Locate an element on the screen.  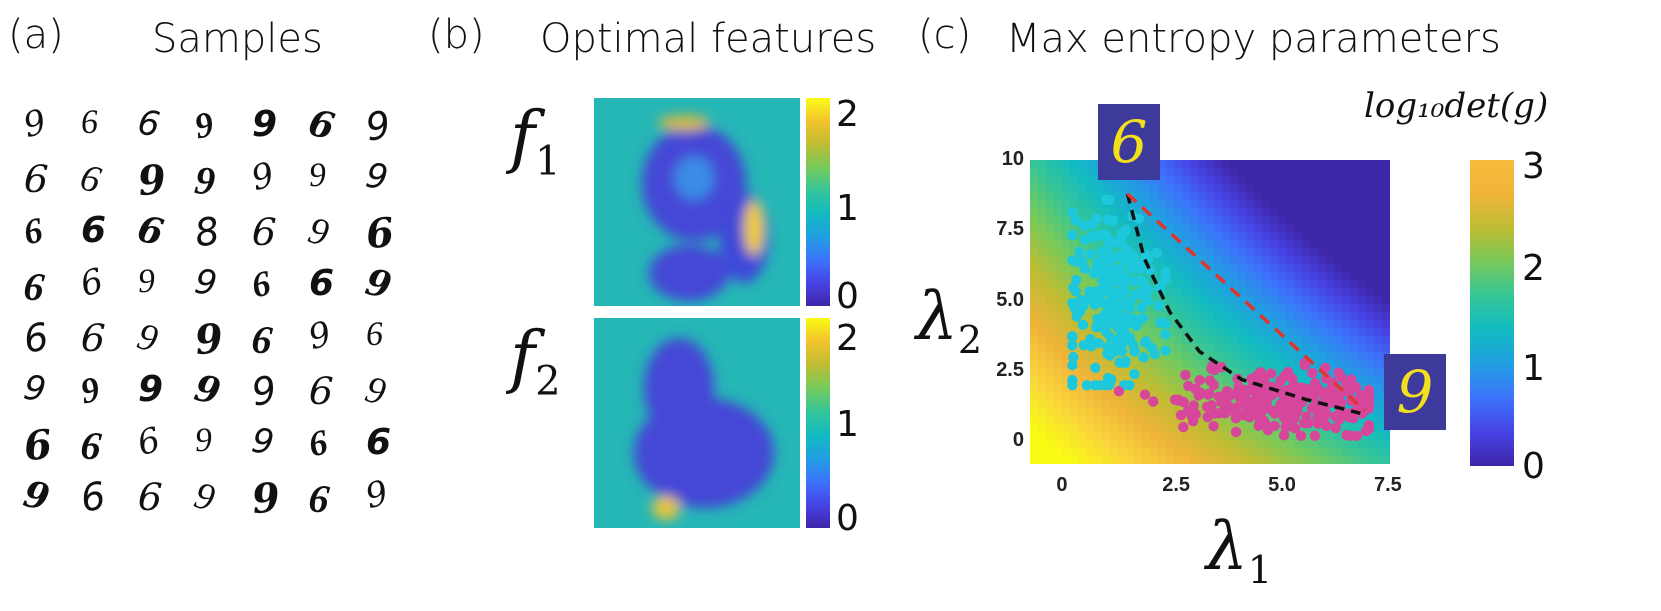
f2-colorbar is located at coordinates (818, 423).